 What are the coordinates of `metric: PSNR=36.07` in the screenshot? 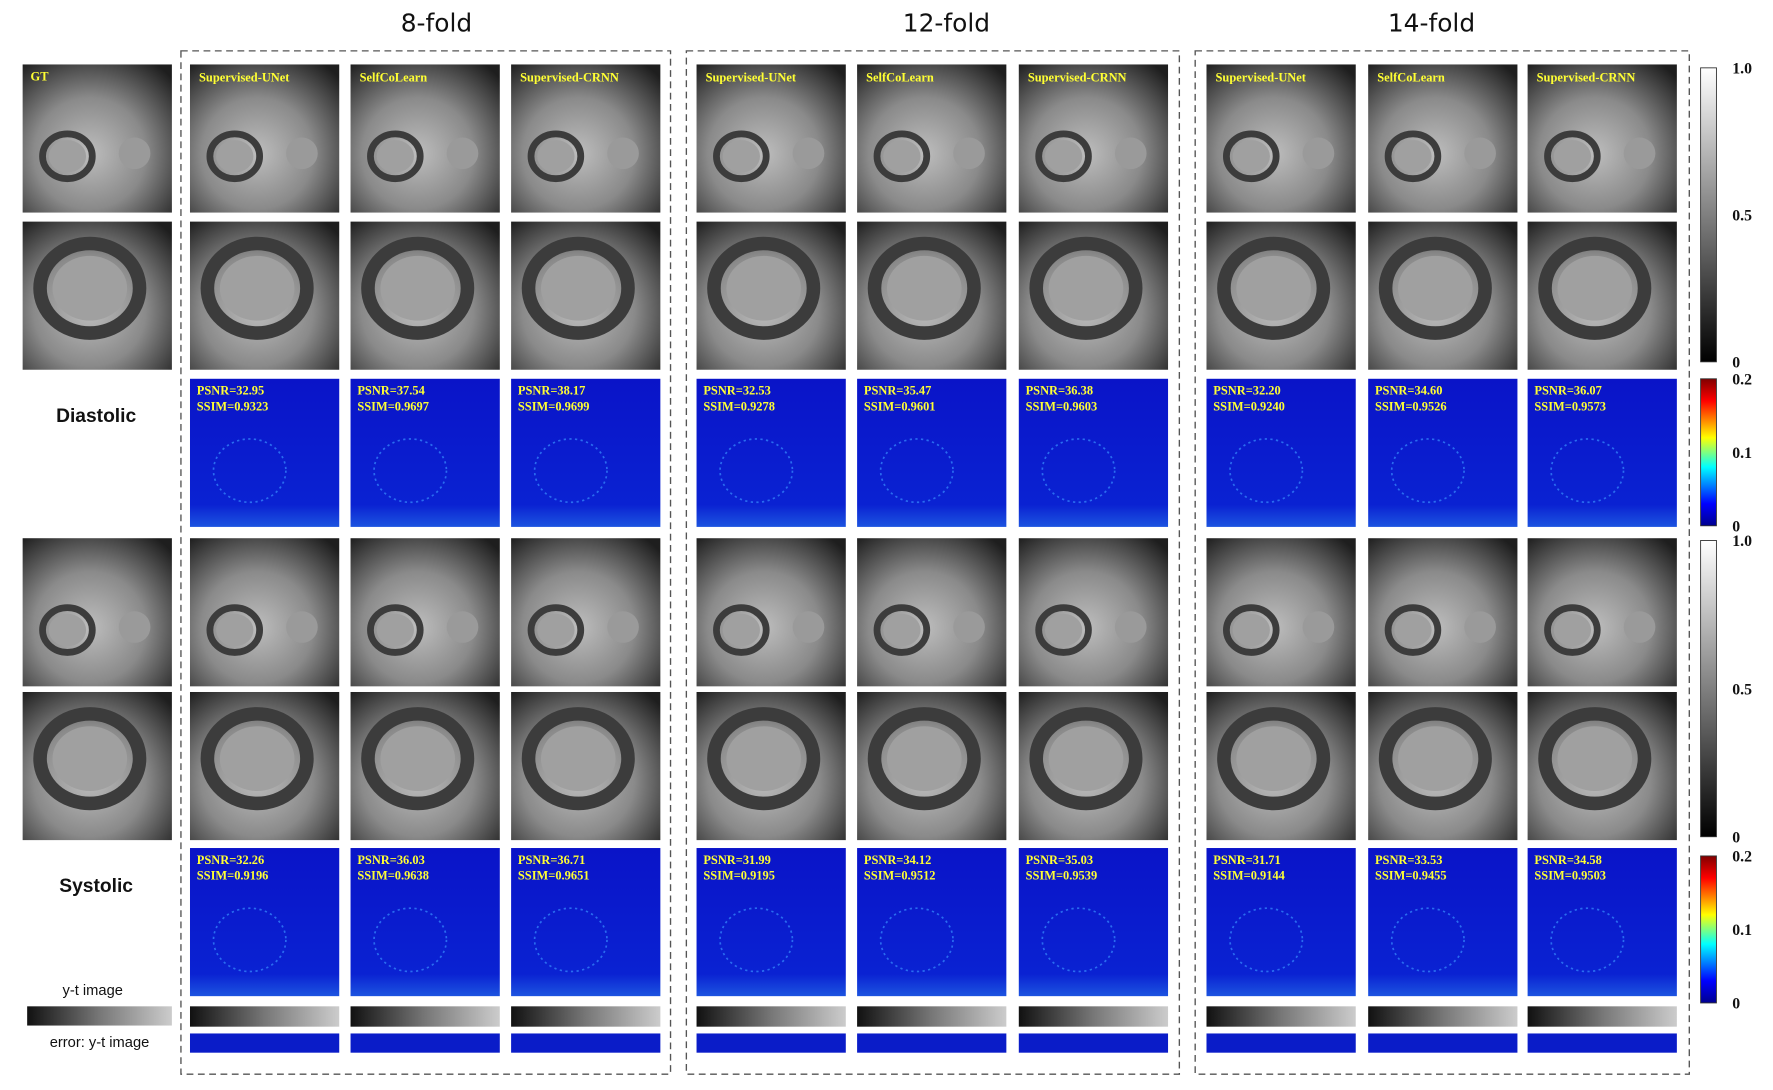 It's located at (1567, 391).